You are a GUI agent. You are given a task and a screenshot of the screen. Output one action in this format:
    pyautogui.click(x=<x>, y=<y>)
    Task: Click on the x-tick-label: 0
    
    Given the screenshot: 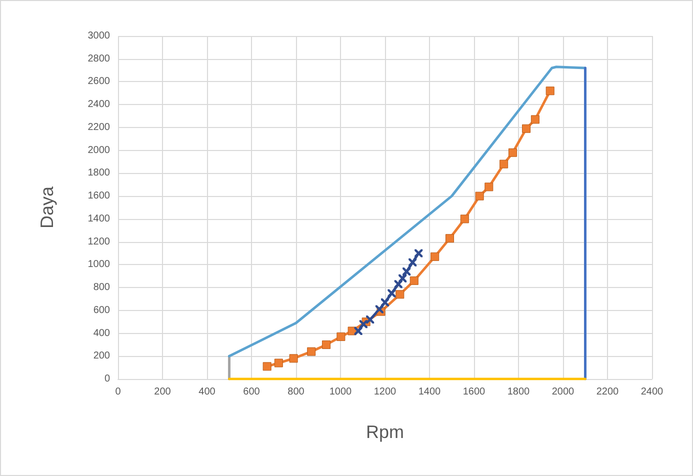 What is the action you would take?
    pyautogui.click(x=118, y=392)
    